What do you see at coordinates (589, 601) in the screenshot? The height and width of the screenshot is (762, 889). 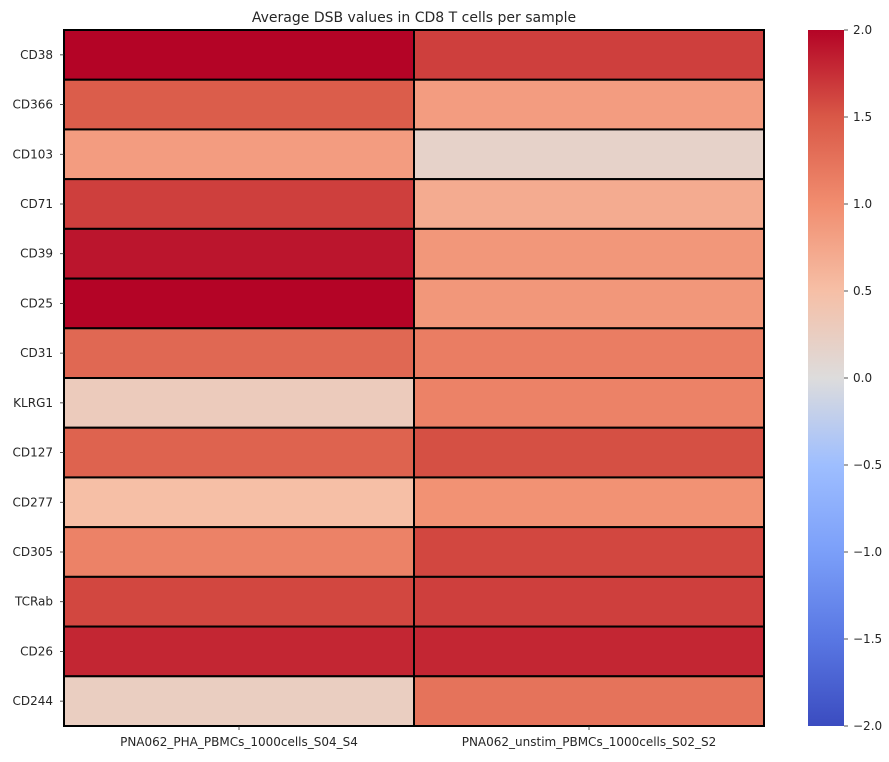 I see `heatmap-cell-tcrab-col2` at bounding box center [589, 601].